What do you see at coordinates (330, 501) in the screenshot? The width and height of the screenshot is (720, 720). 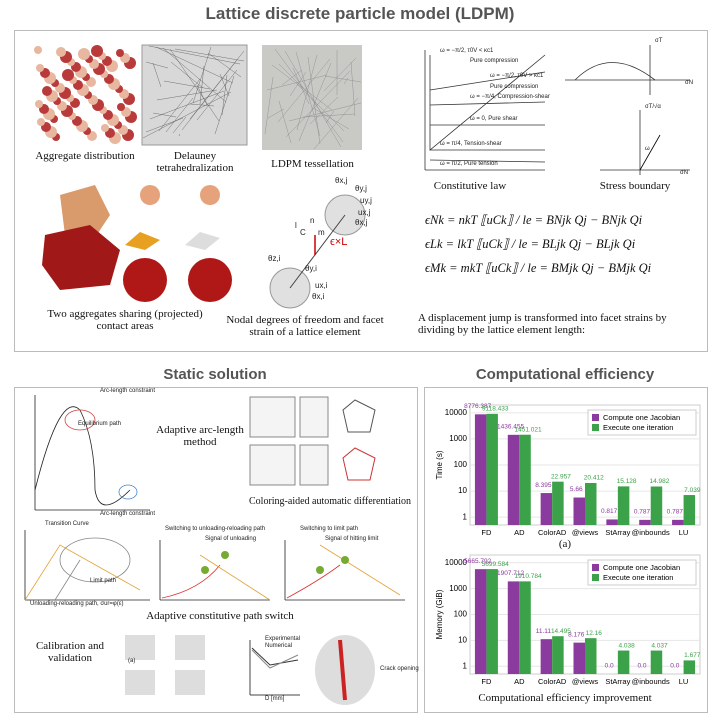 I see `caption: Coloring-aided automatic differentiation` at bounding box center [330, 501].